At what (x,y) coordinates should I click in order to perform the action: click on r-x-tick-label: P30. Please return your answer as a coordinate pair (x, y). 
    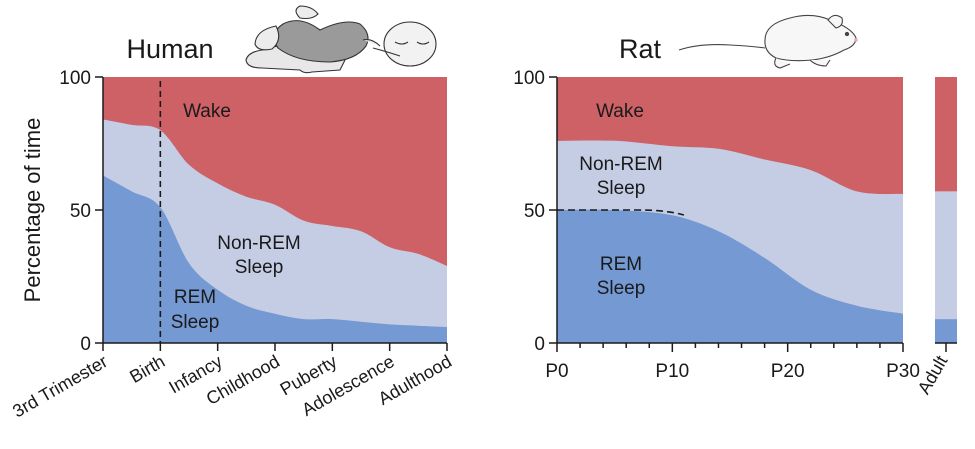
    Looking at the image, I should click on (903, 371).